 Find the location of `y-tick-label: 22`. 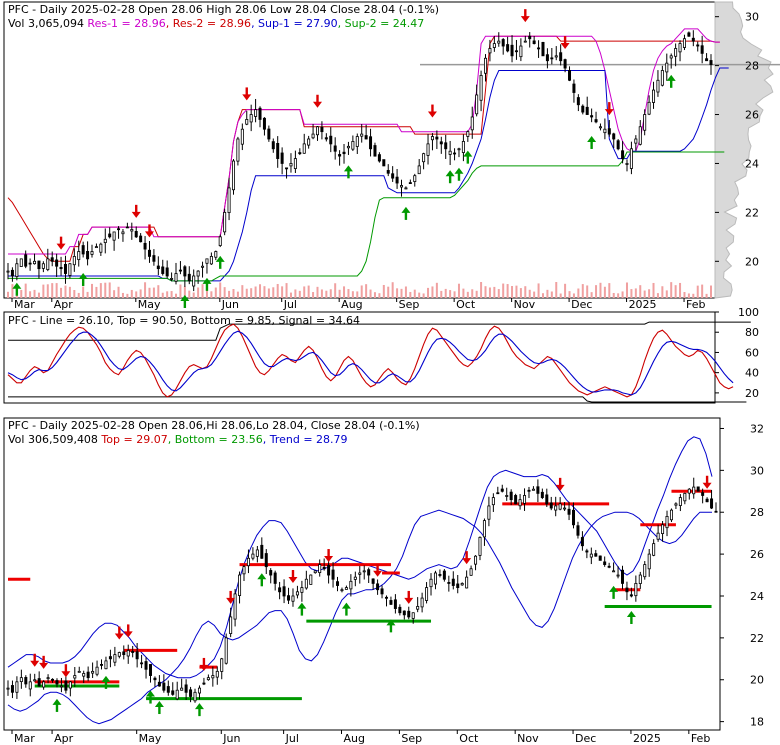

y-tick-label: 22 is located at coordinates (752, 212).